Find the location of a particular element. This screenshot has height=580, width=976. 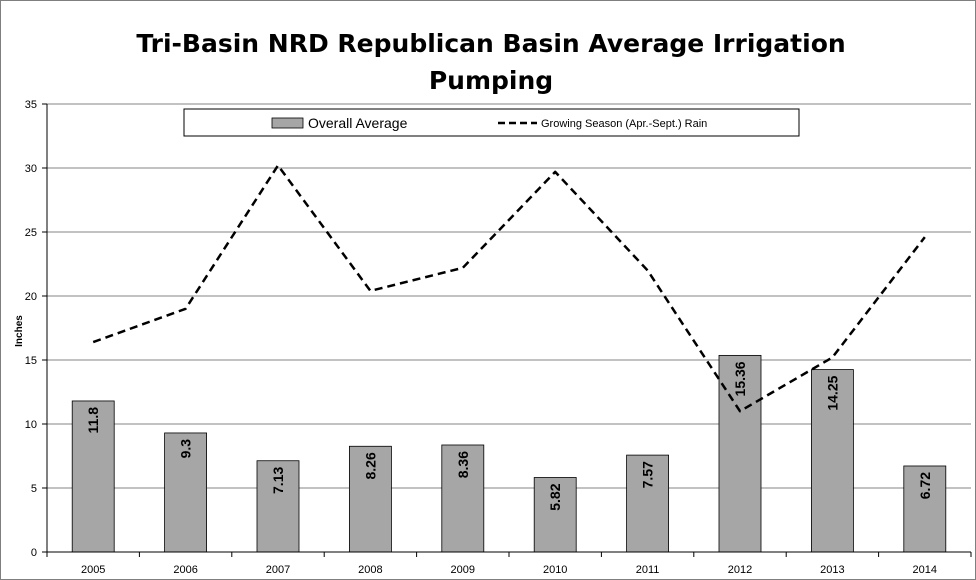

bar-value-label: 11.8 is located at coordinates (93, 420).